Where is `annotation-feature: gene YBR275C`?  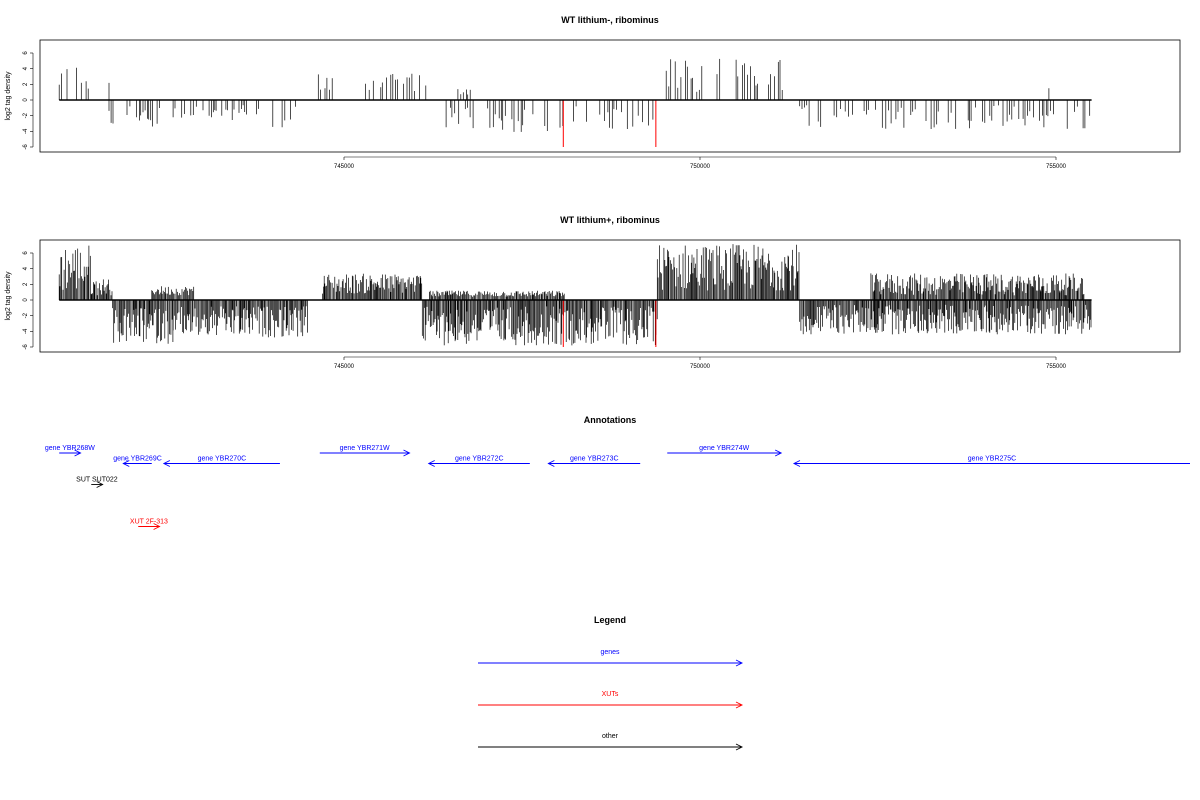 annotation-feature: gene YBR275C is located at coordinates (991, 461).